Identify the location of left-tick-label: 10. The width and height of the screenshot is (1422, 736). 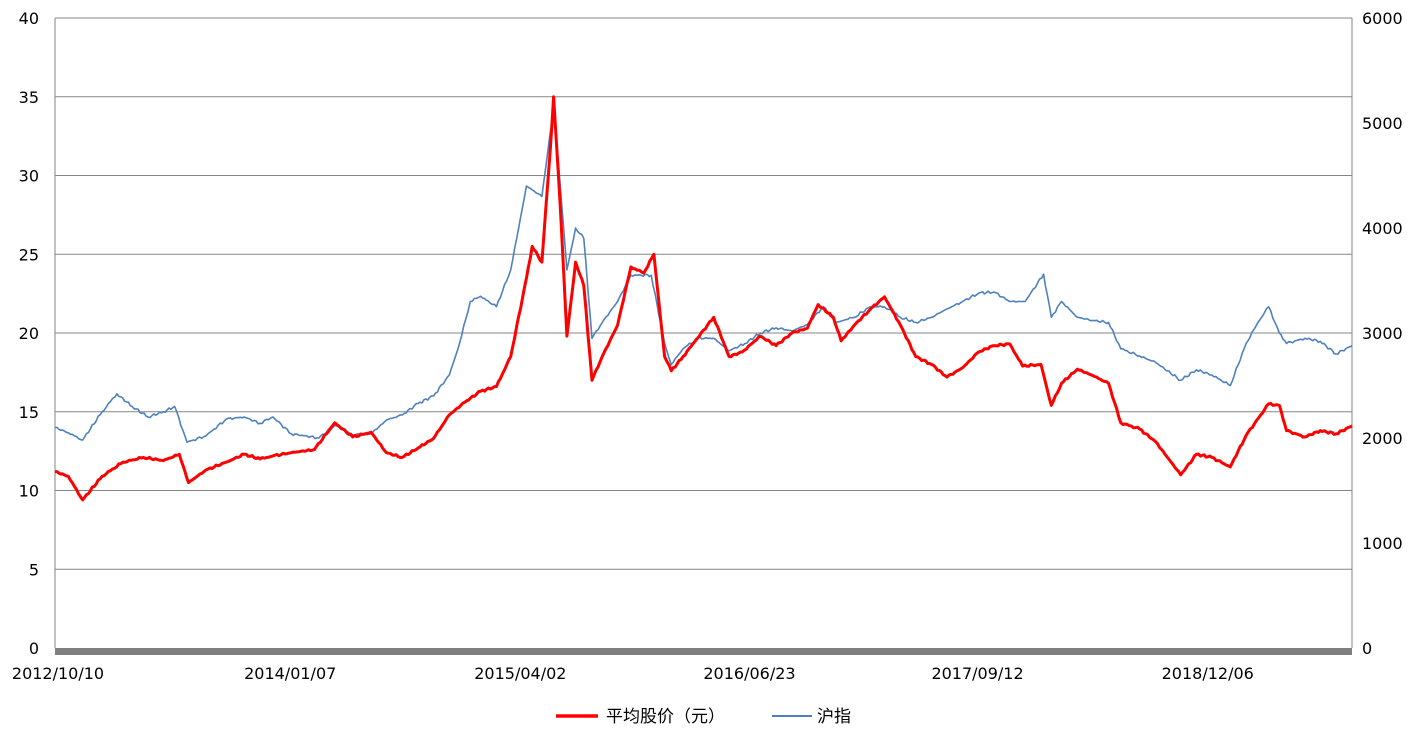
(29, 491).